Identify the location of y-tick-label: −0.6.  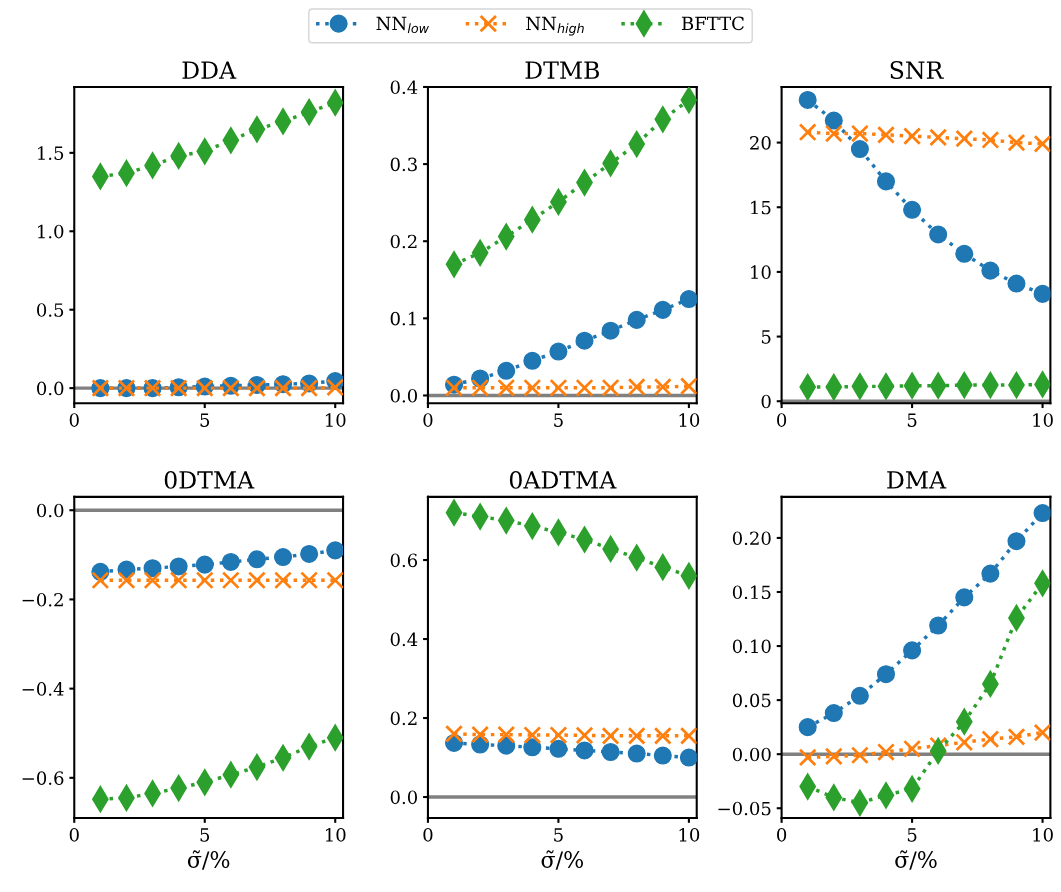
(43, 778).